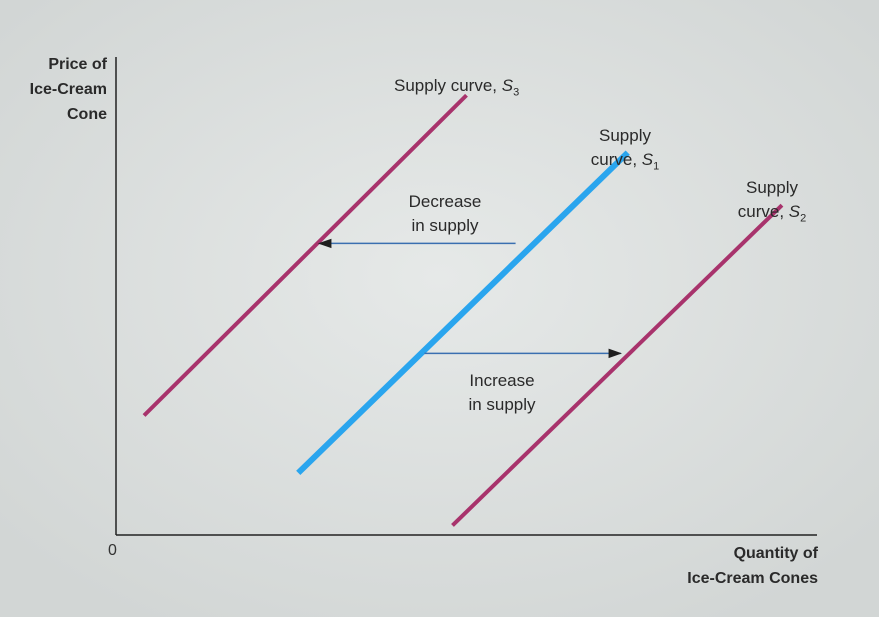 This screenshot has height=617, width=879. Describe the element at coordinates (470, 298) in the screenshot. I see `arrows-layer` at that location.